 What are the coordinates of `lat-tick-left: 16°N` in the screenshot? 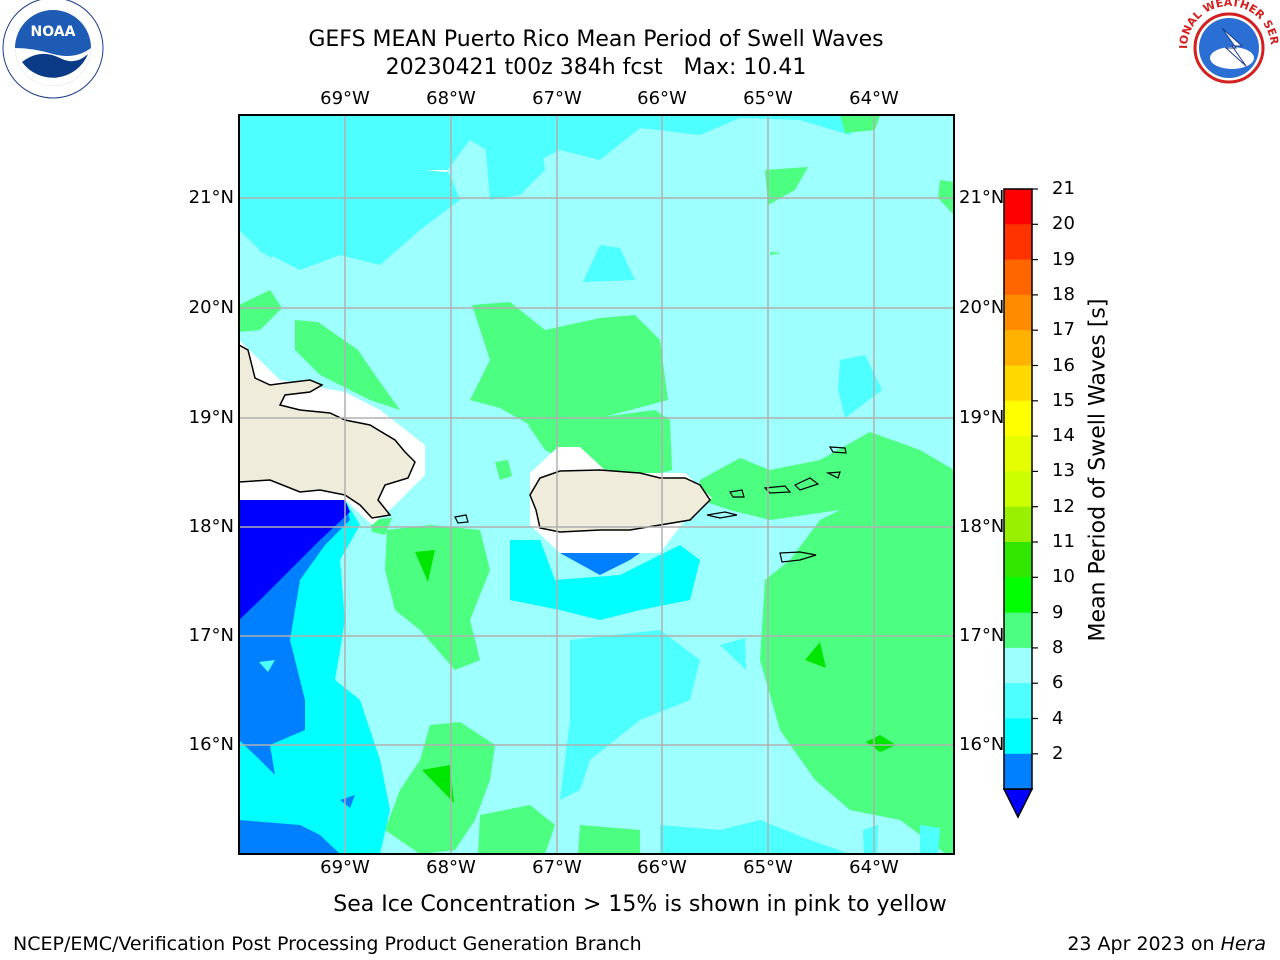 It's located at (211, 744).